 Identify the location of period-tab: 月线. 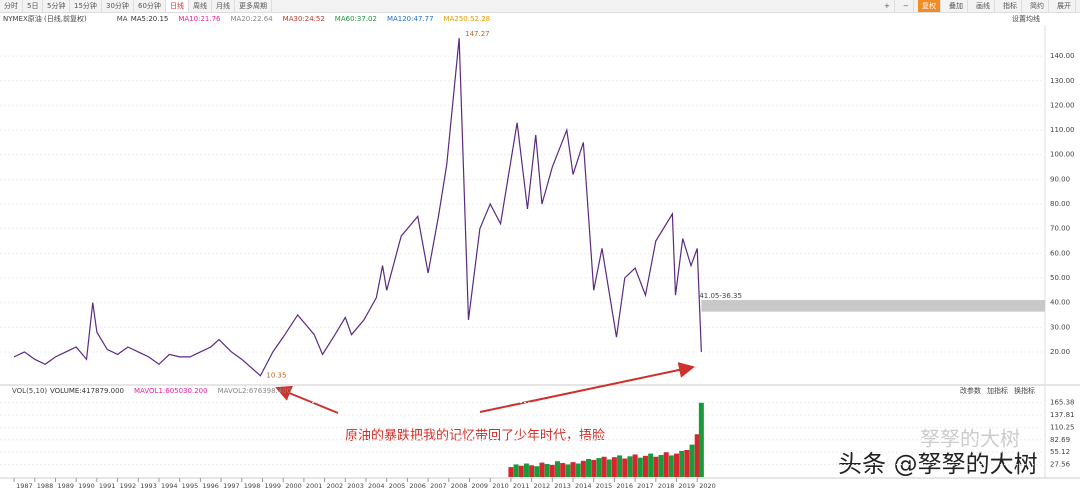
(223, 6).